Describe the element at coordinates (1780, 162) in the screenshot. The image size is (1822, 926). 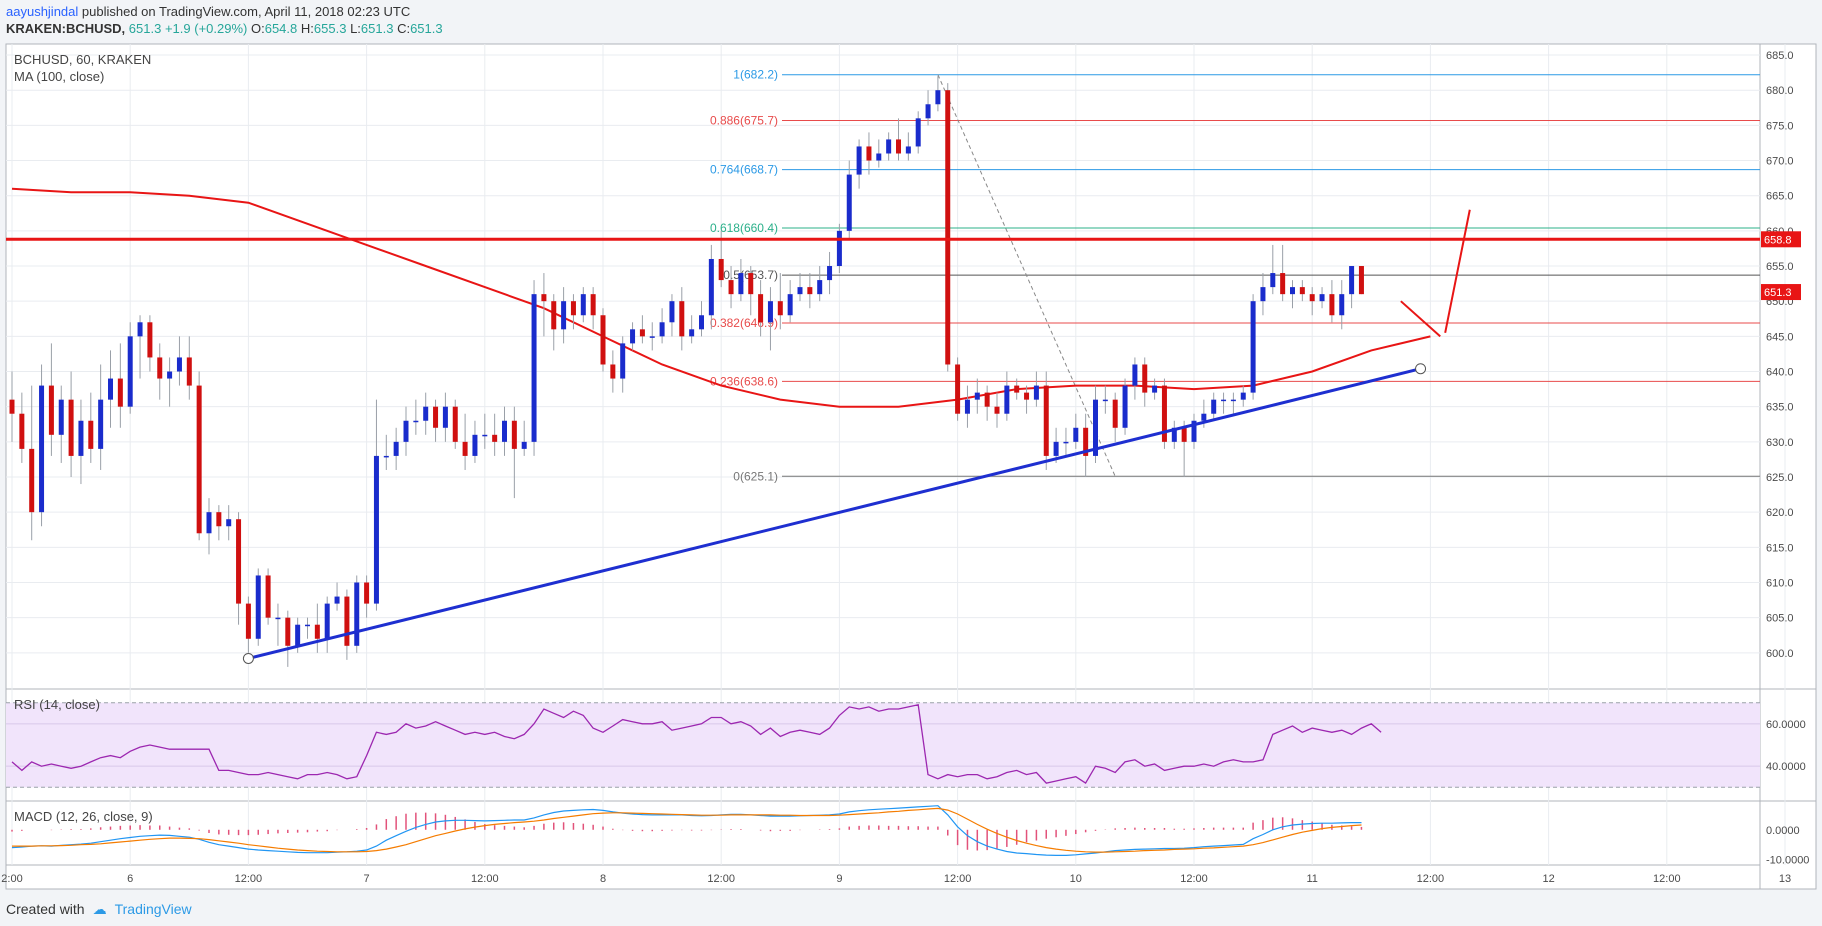
I see `y-tick-label: 670.0` at that location.